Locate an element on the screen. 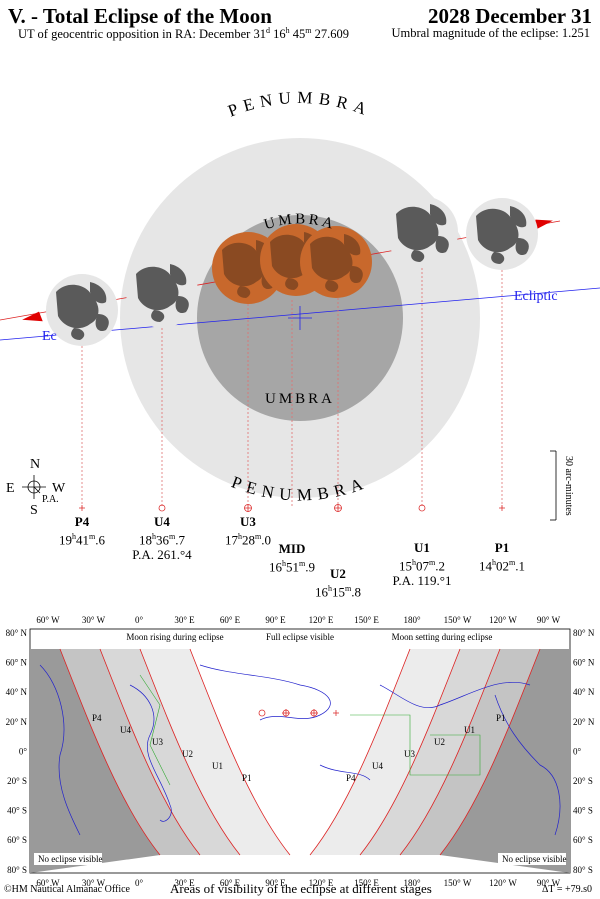 The image size is (600, 899). umbral-magnitude: Umbral magnitude of the eclipse: 1.251 is located at coordinates (490, 33).